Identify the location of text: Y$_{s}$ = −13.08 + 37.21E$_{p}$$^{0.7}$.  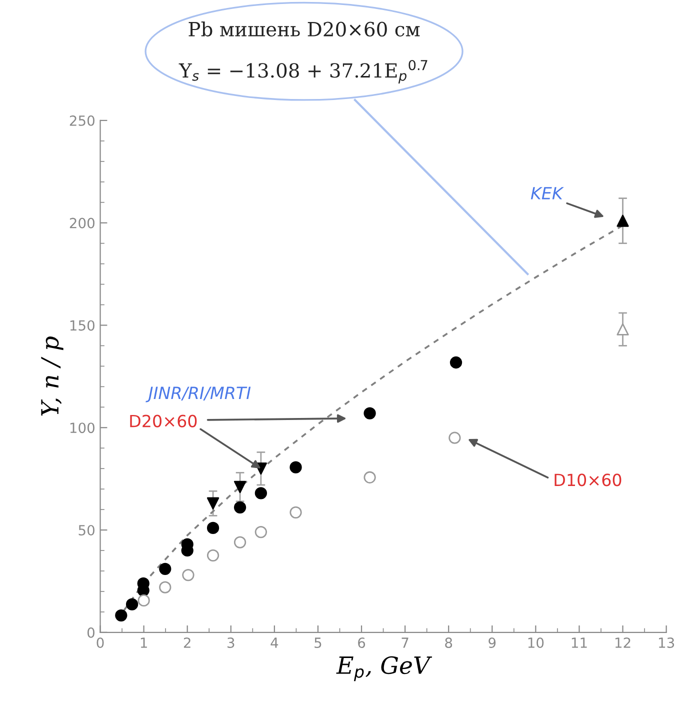
(303, 72).